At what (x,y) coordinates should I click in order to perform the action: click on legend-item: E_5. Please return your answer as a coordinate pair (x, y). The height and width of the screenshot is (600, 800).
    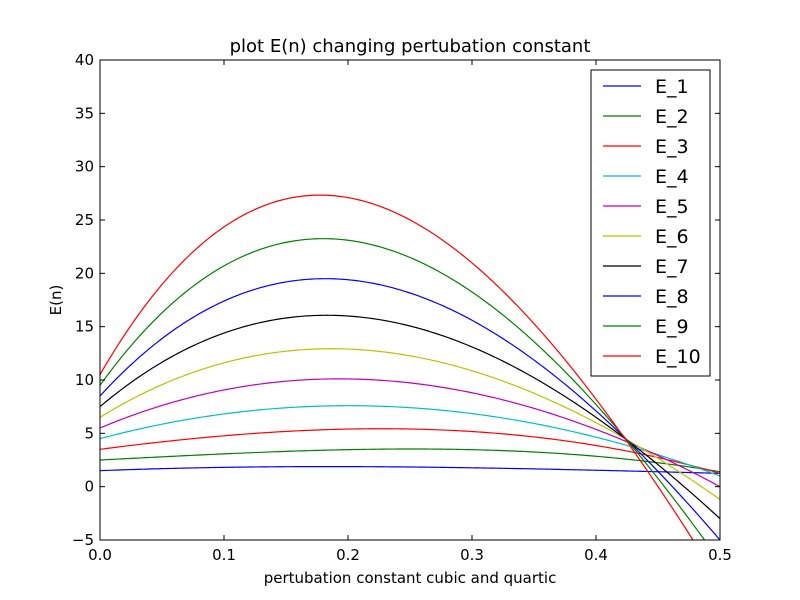
    Looking at the image, I should click on (646, 207).